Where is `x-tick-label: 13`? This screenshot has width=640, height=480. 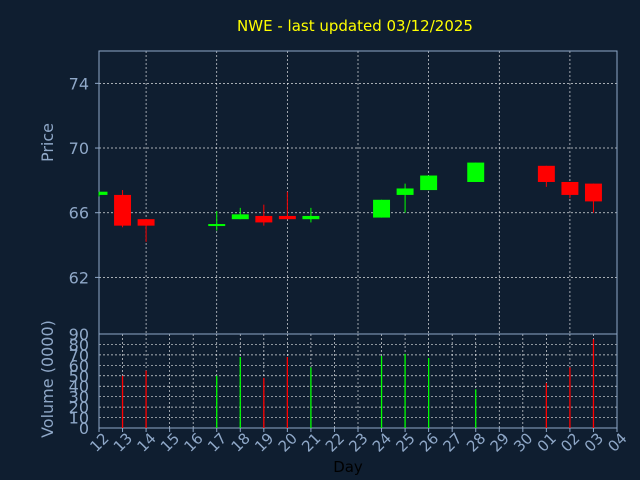 x-tick-label: 13 is located at coordinates (123, 442).